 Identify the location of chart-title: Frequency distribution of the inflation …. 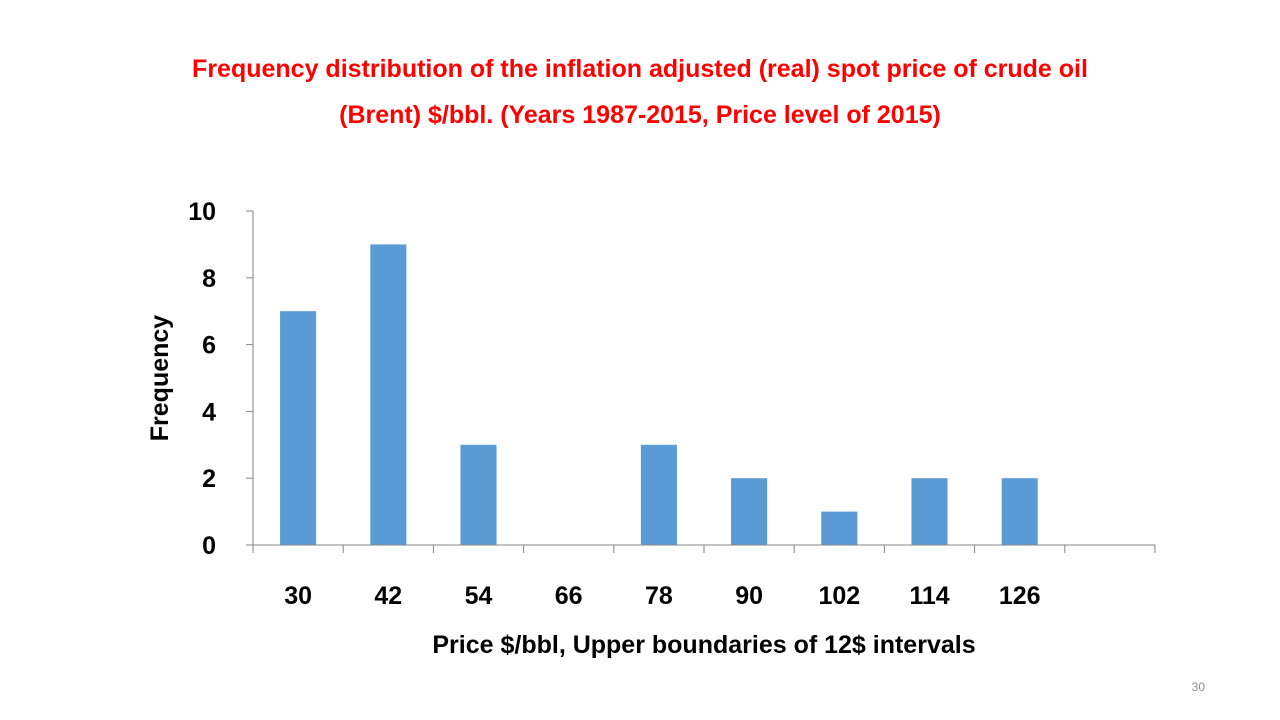
(640, 92).